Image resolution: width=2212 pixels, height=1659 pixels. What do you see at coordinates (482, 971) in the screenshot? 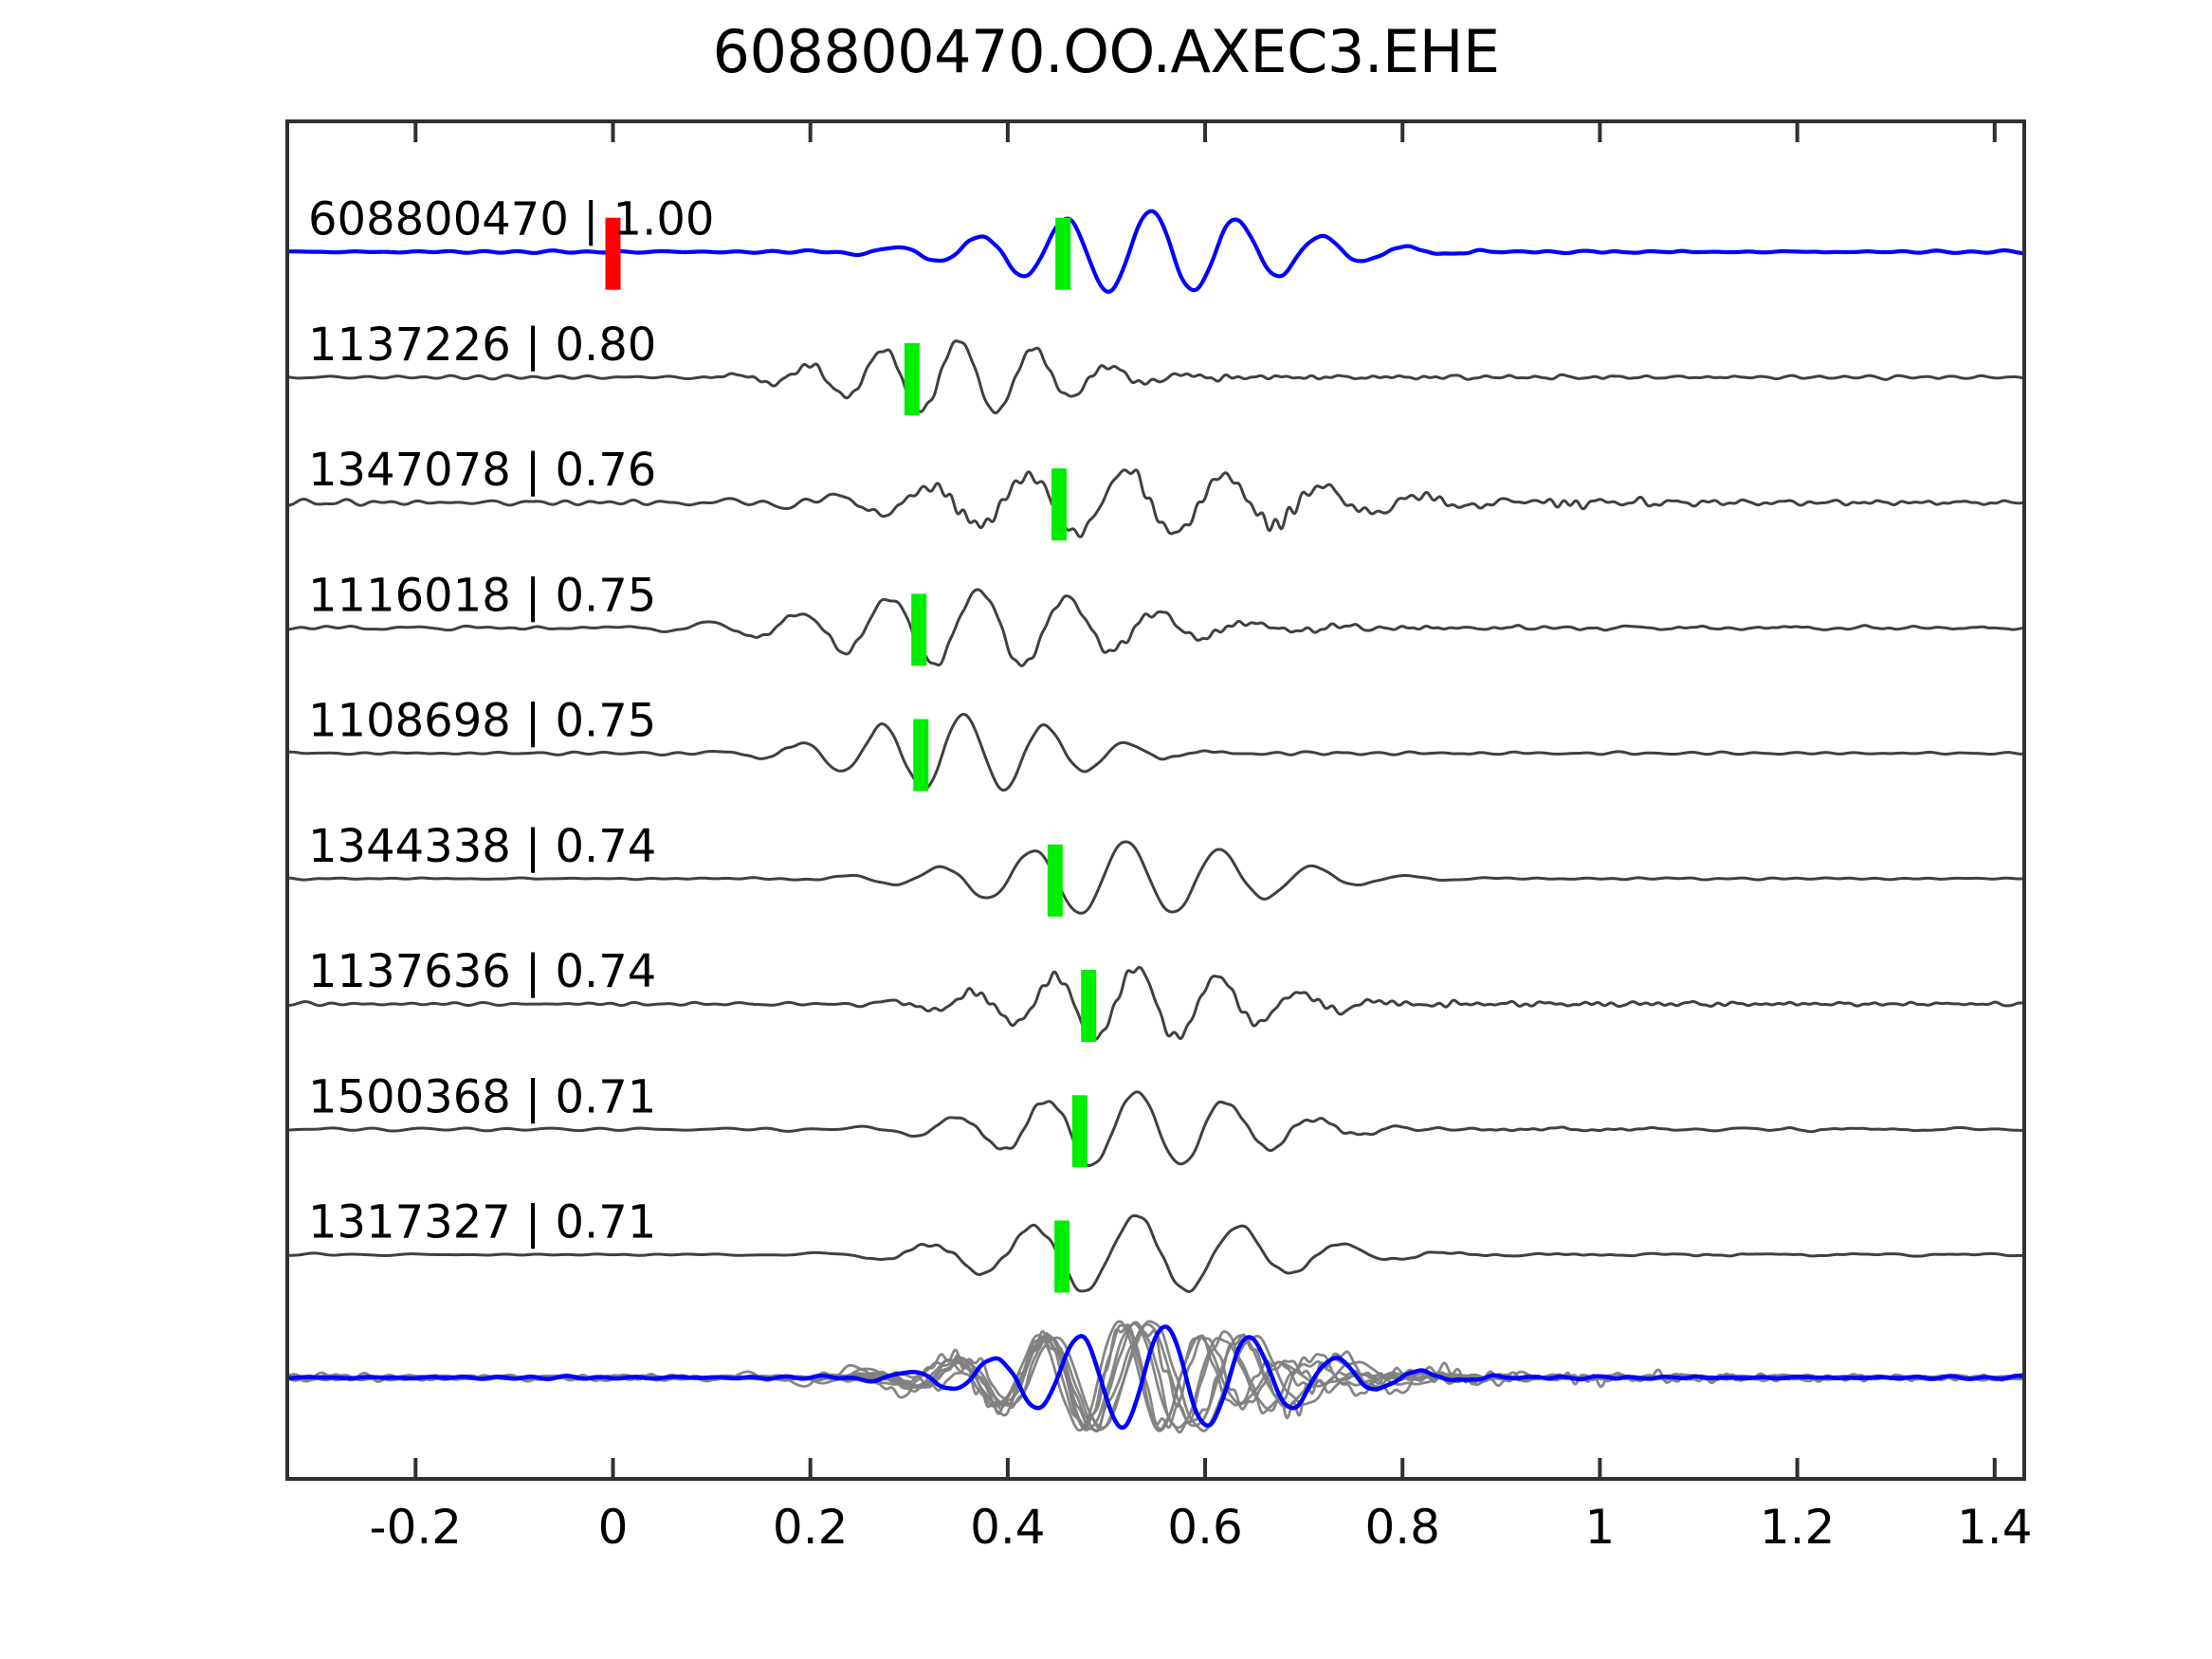
I see `trace-label: 1137636 | 0.74` at bounding box center [482, 971].